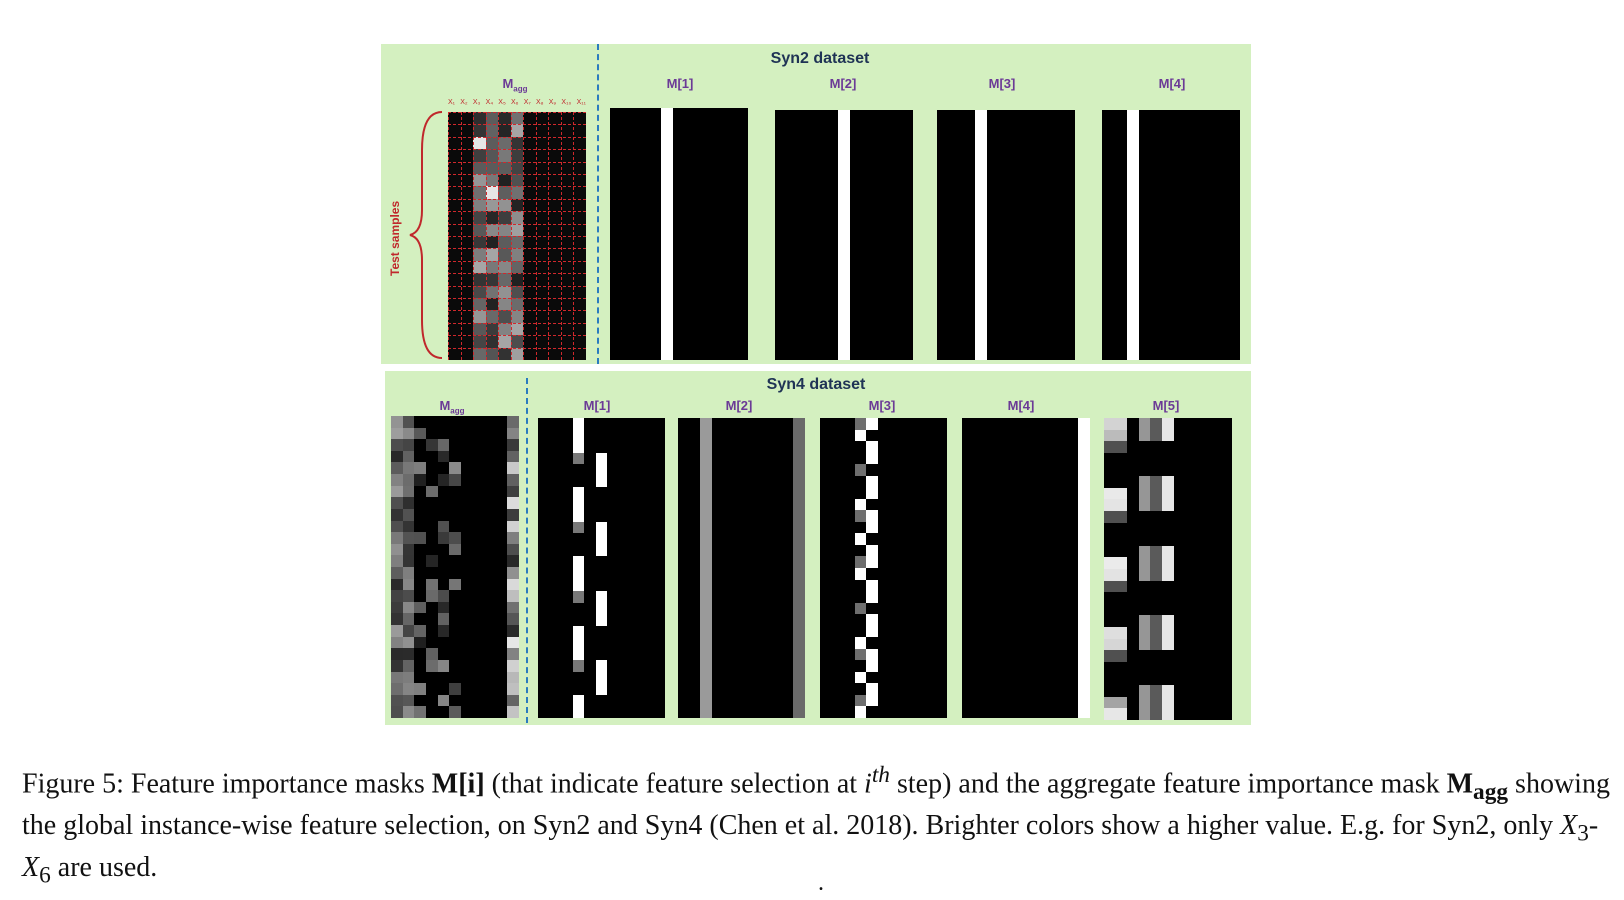  What do you see at coordinates (1172, 83) in the screenshot?
I see `syn2-mask-label-4: M[4]` at bounding box center [1172, 83].